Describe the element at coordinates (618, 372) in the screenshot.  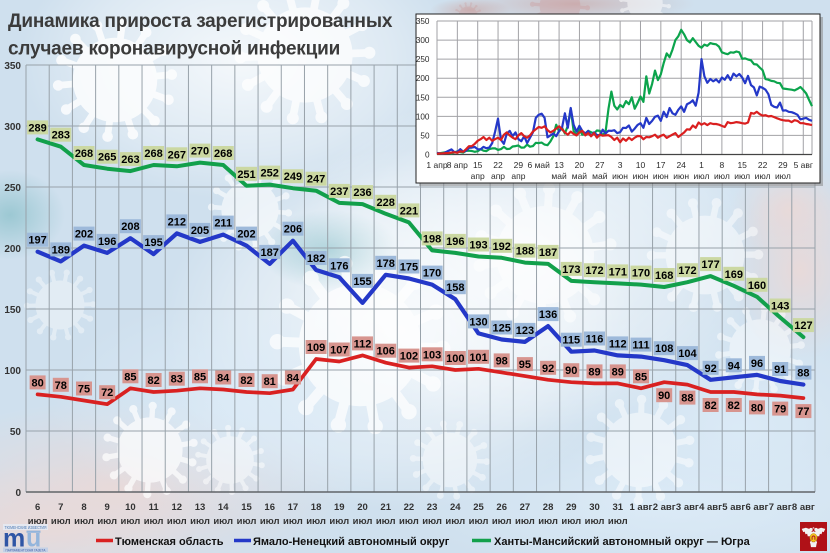
I see `svg-text: 89` at that location.